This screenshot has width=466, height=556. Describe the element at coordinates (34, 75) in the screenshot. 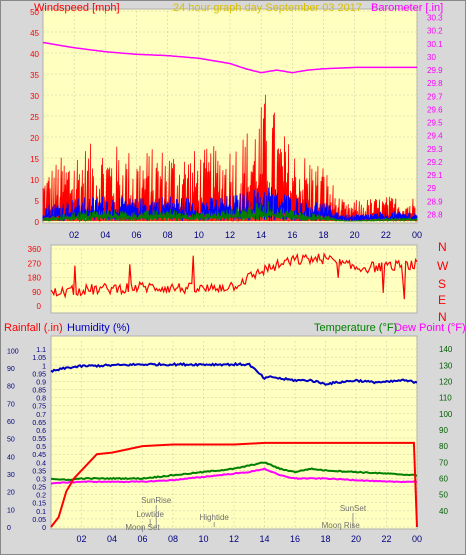

I see `wind-tick-label: 35` at that location.